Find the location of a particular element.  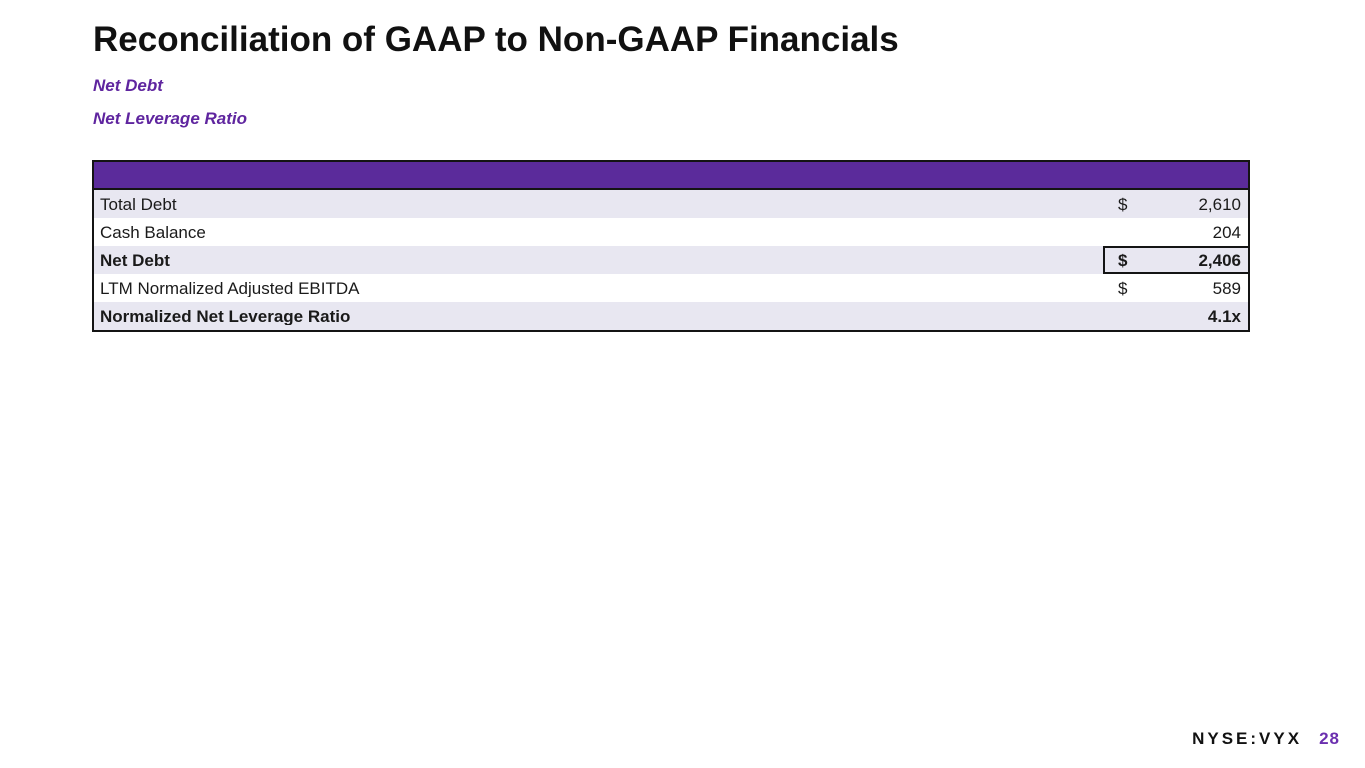

table-row: Cash Balance 204 is located at coordinates (671, 232).